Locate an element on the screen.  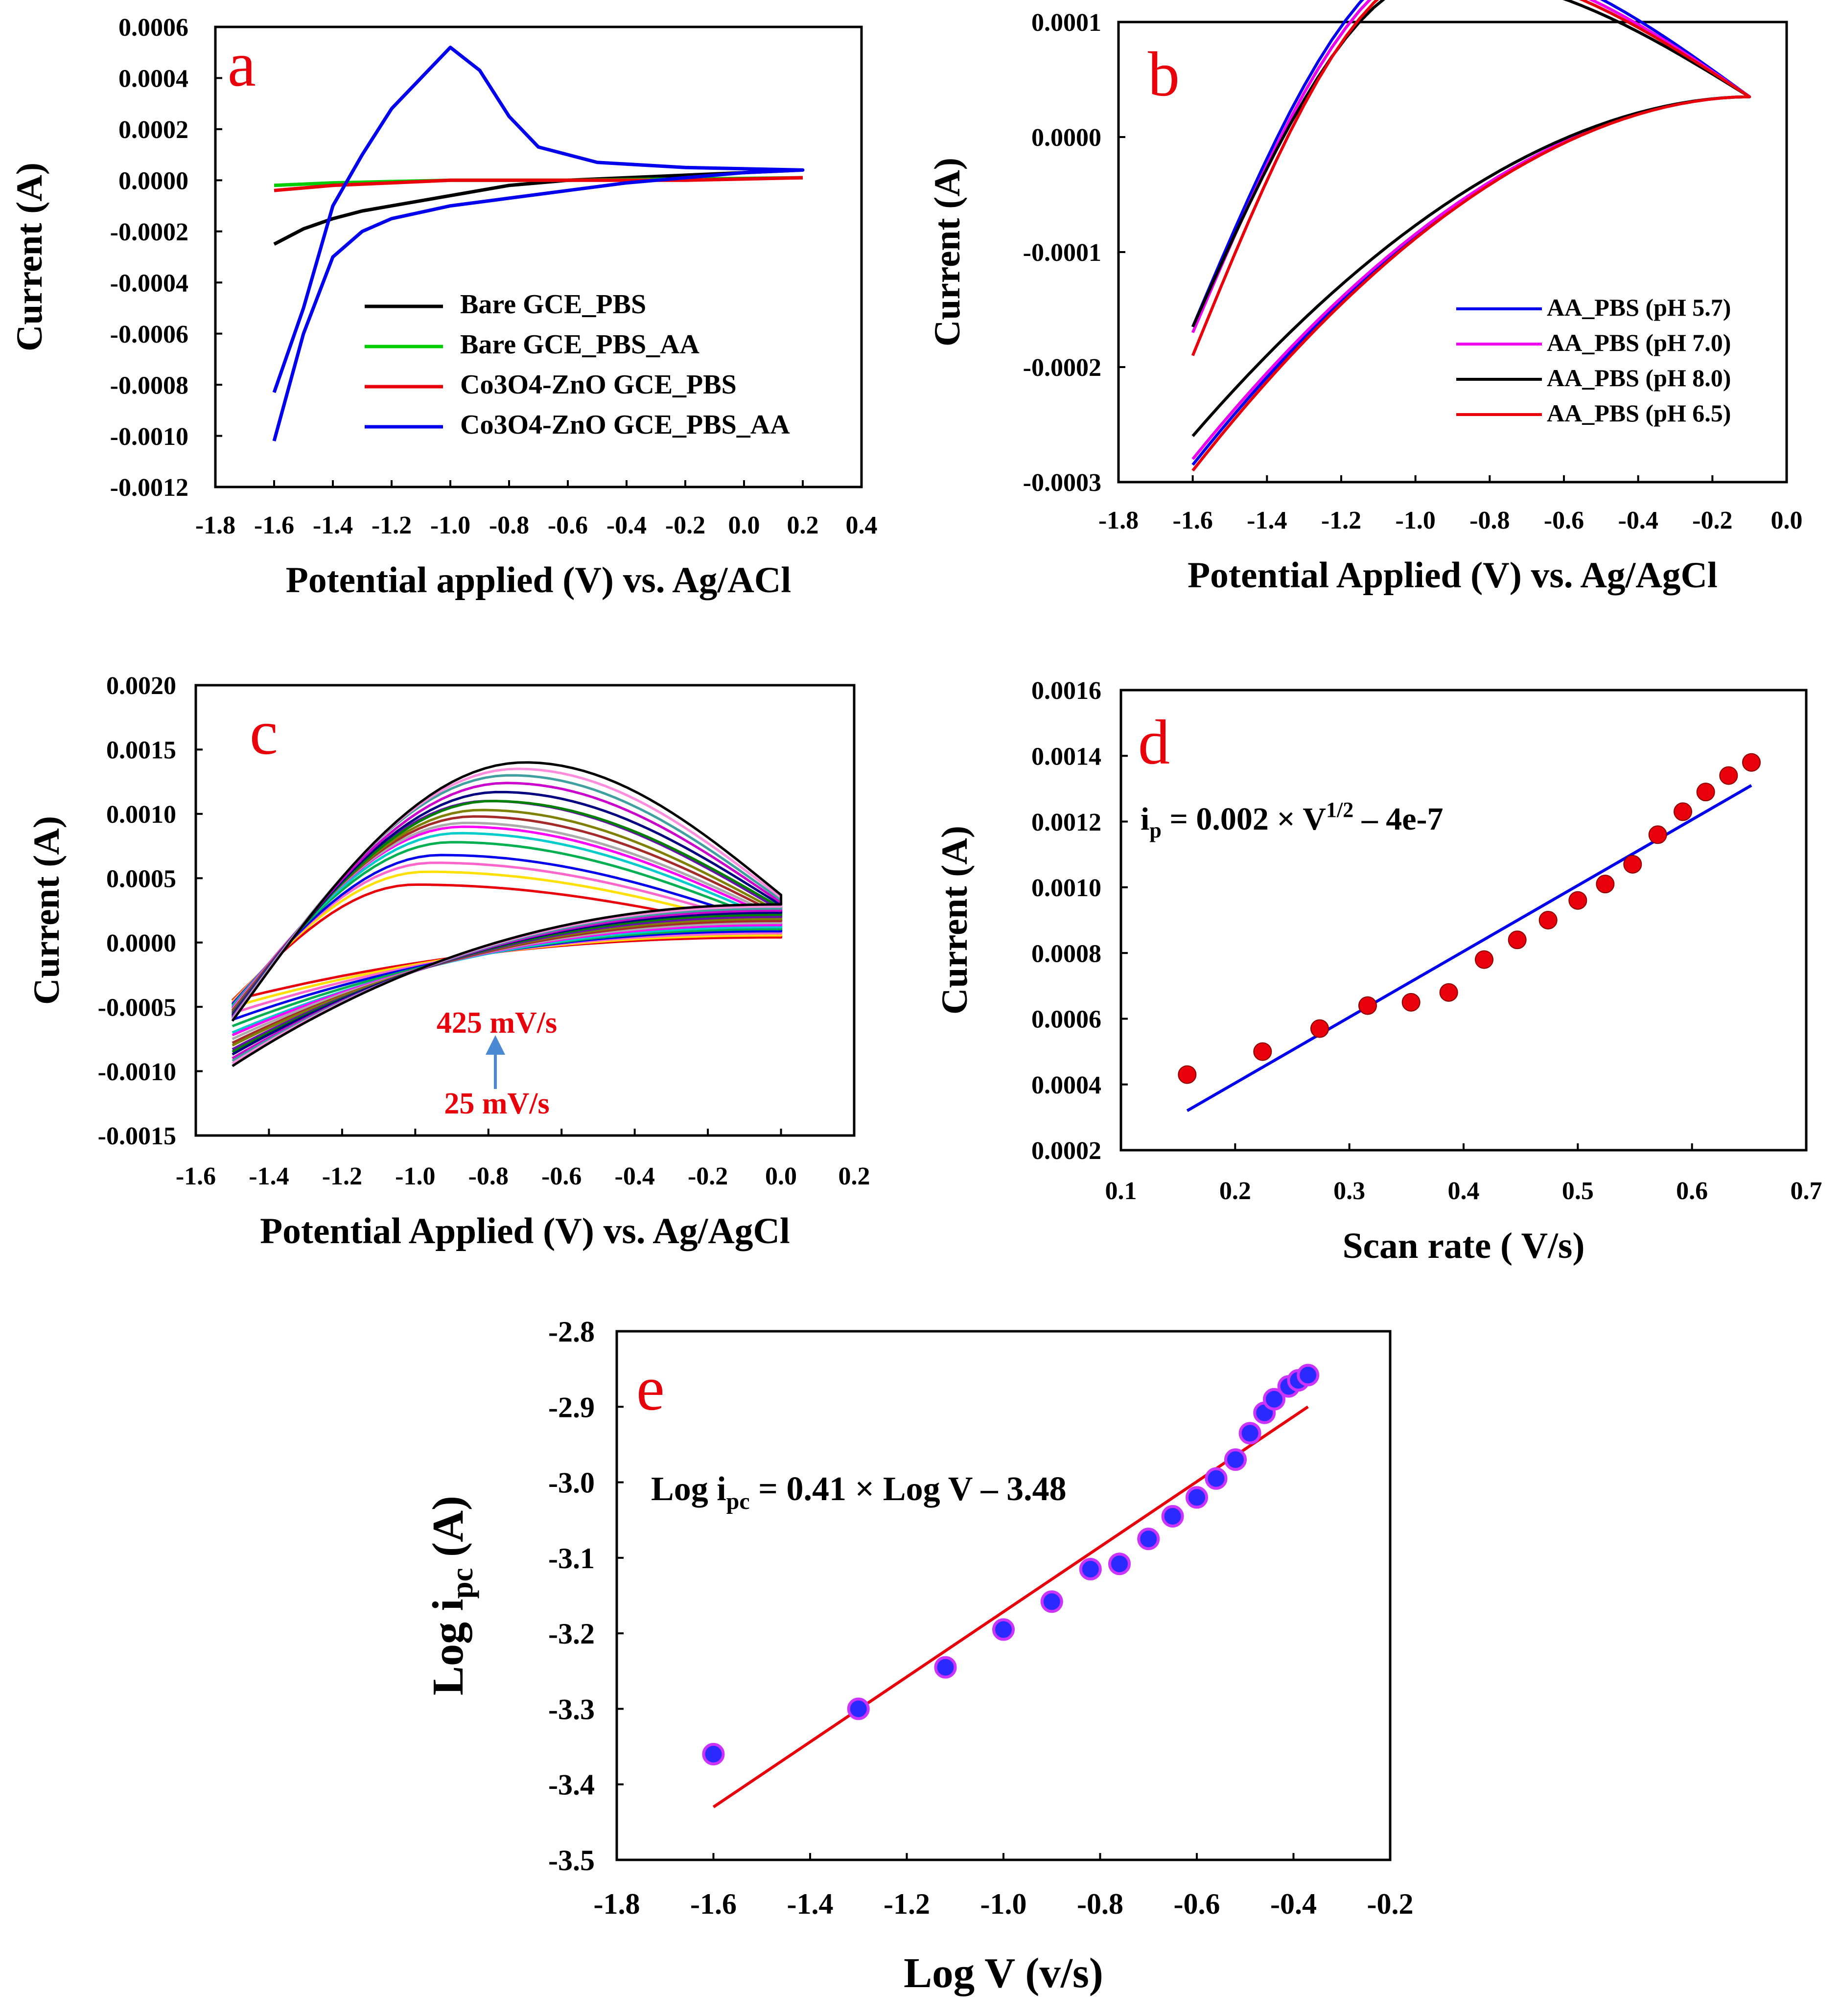
annotation-upper: 425 mV/s is located at coordinates (497, 1023).